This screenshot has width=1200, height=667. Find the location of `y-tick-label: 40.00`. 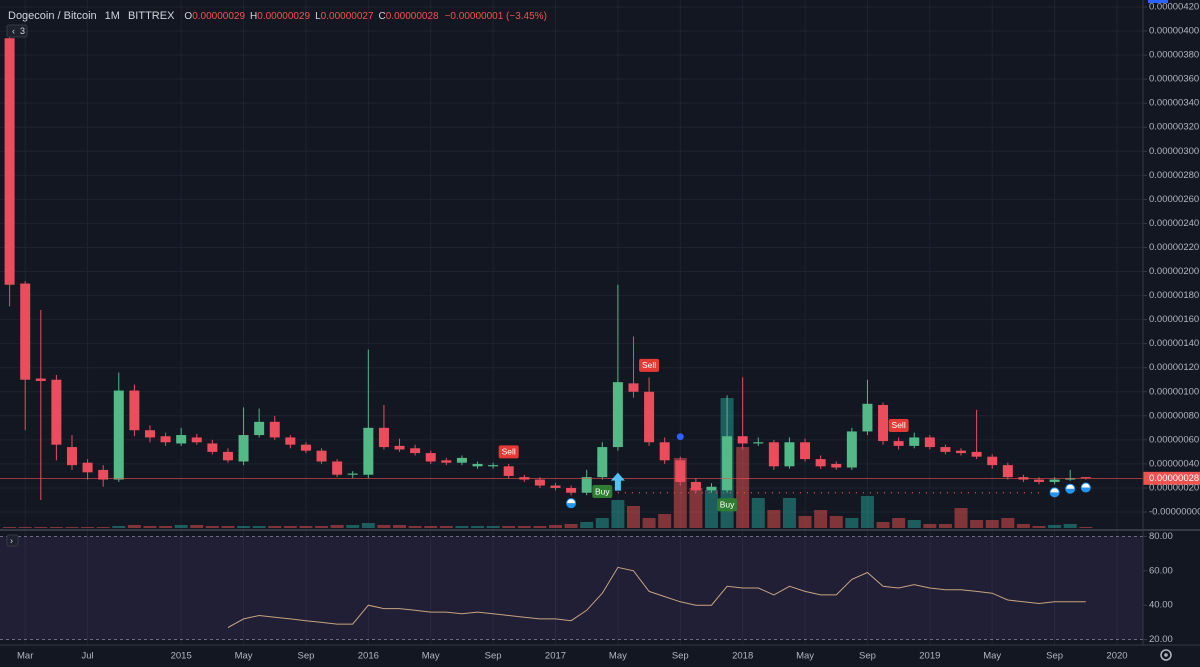

y-tick-label: 40.00 is located at coordinates (1161, 605).